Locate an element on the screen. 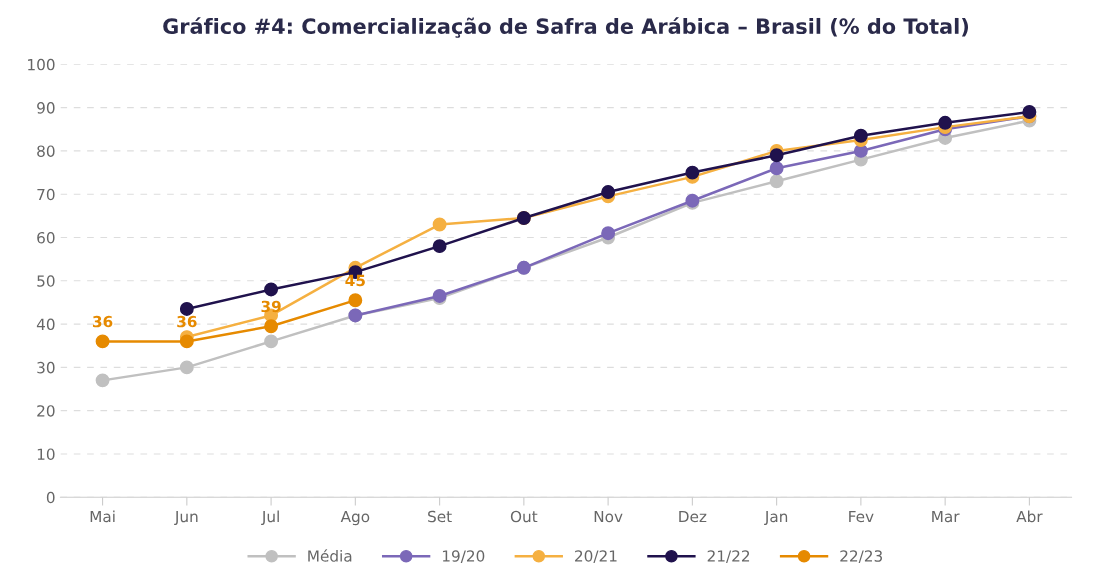 The width and height of the screenshot is (1099, 585). data-label: 45 is located at coordinates (355, 280).